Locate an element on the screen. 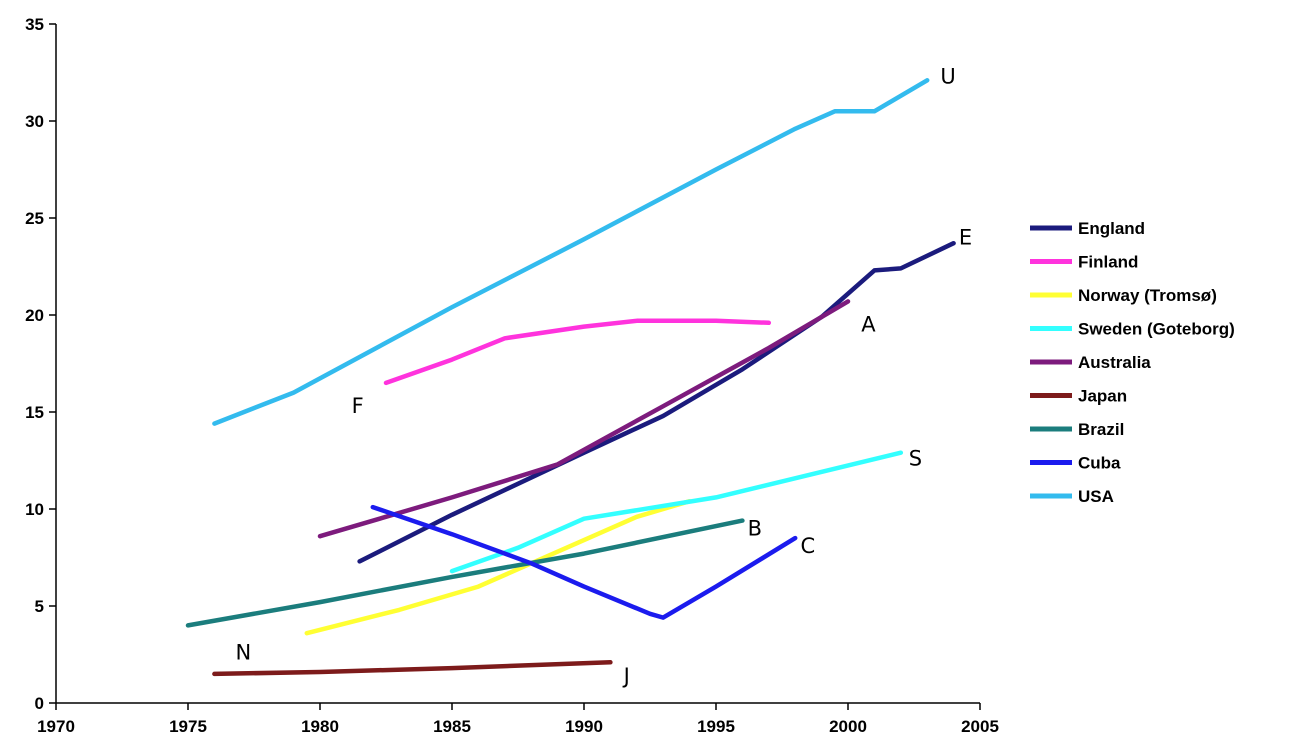  y-tick-label: 0 is located at coordinates (39, 703).